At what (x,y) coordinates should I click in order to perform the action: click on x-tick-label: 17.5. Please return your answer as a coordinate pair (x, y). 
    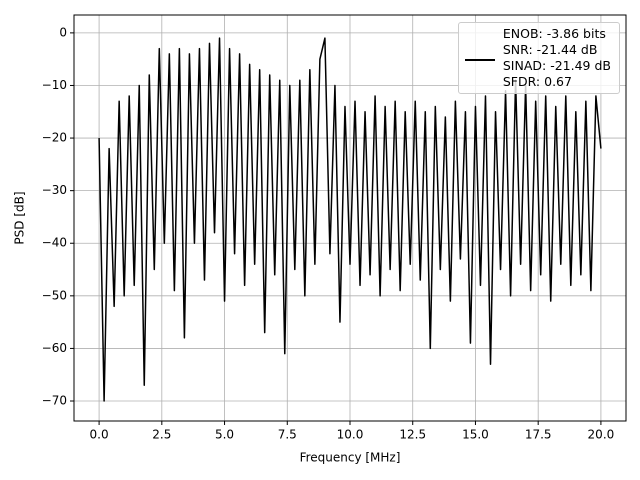
    Looking at the image, I should click on (538, 435).